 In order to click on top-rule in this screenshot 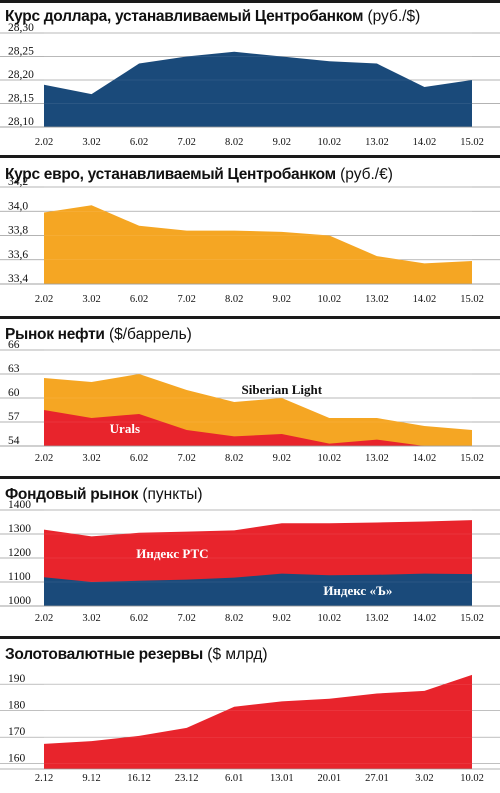, I will do `click(250, 1)`.